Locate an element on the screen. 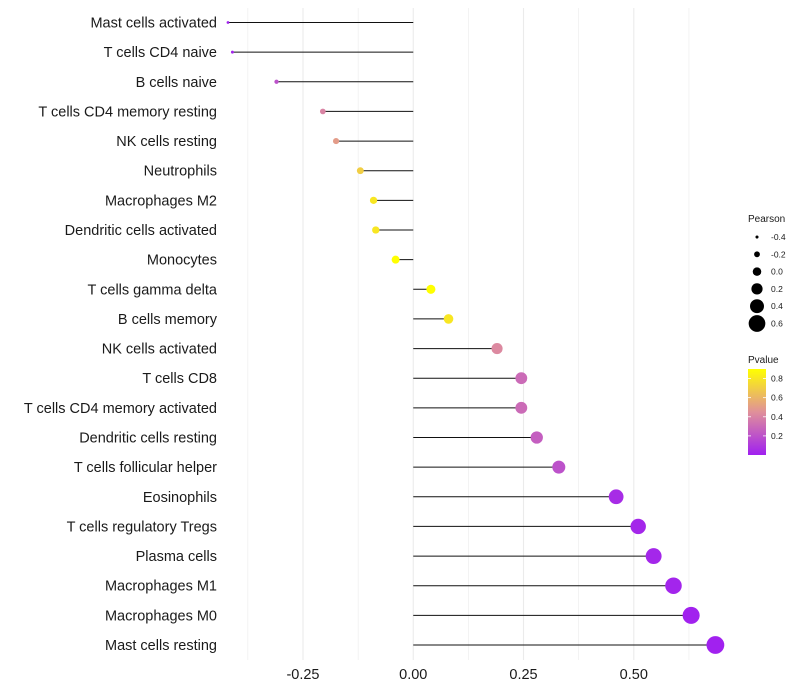  y-tick-label: T cells gamma delta is located at coordinates (153, 290).